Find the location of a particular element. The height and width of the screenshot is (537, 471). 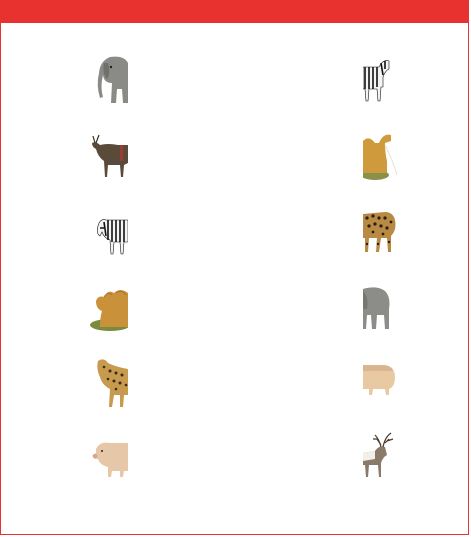

elephant-half-right-icon is located at coordinates (109, 79).